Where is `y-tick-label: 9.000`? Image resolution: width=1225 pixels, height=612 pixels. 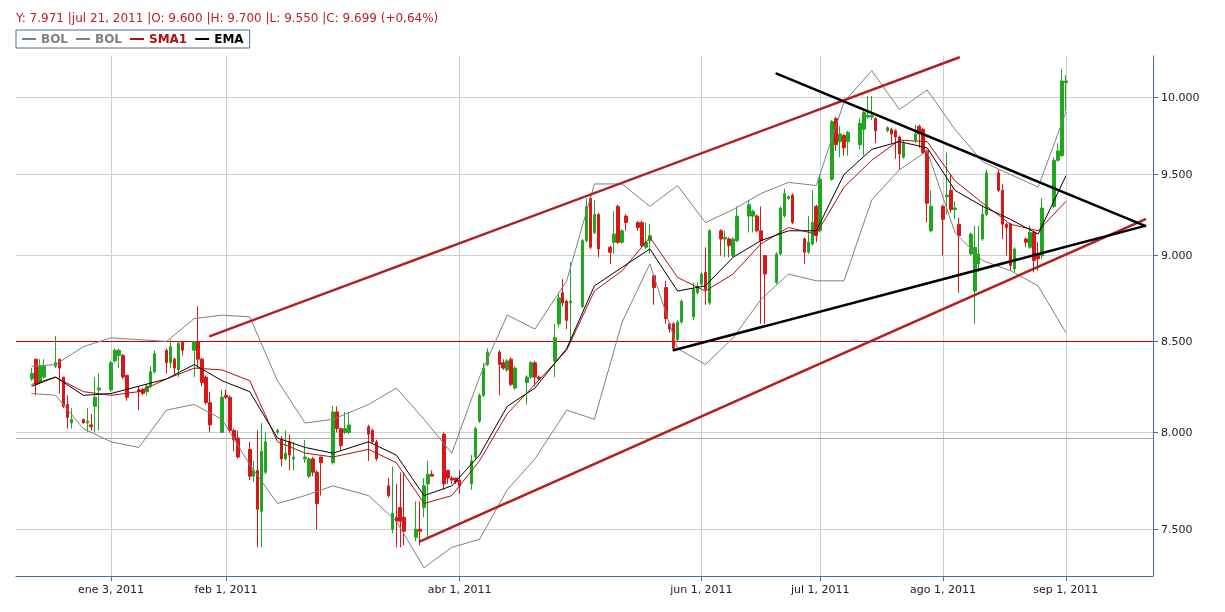
y-tick-label: 9.000 is located at coordinates (1177, 256).